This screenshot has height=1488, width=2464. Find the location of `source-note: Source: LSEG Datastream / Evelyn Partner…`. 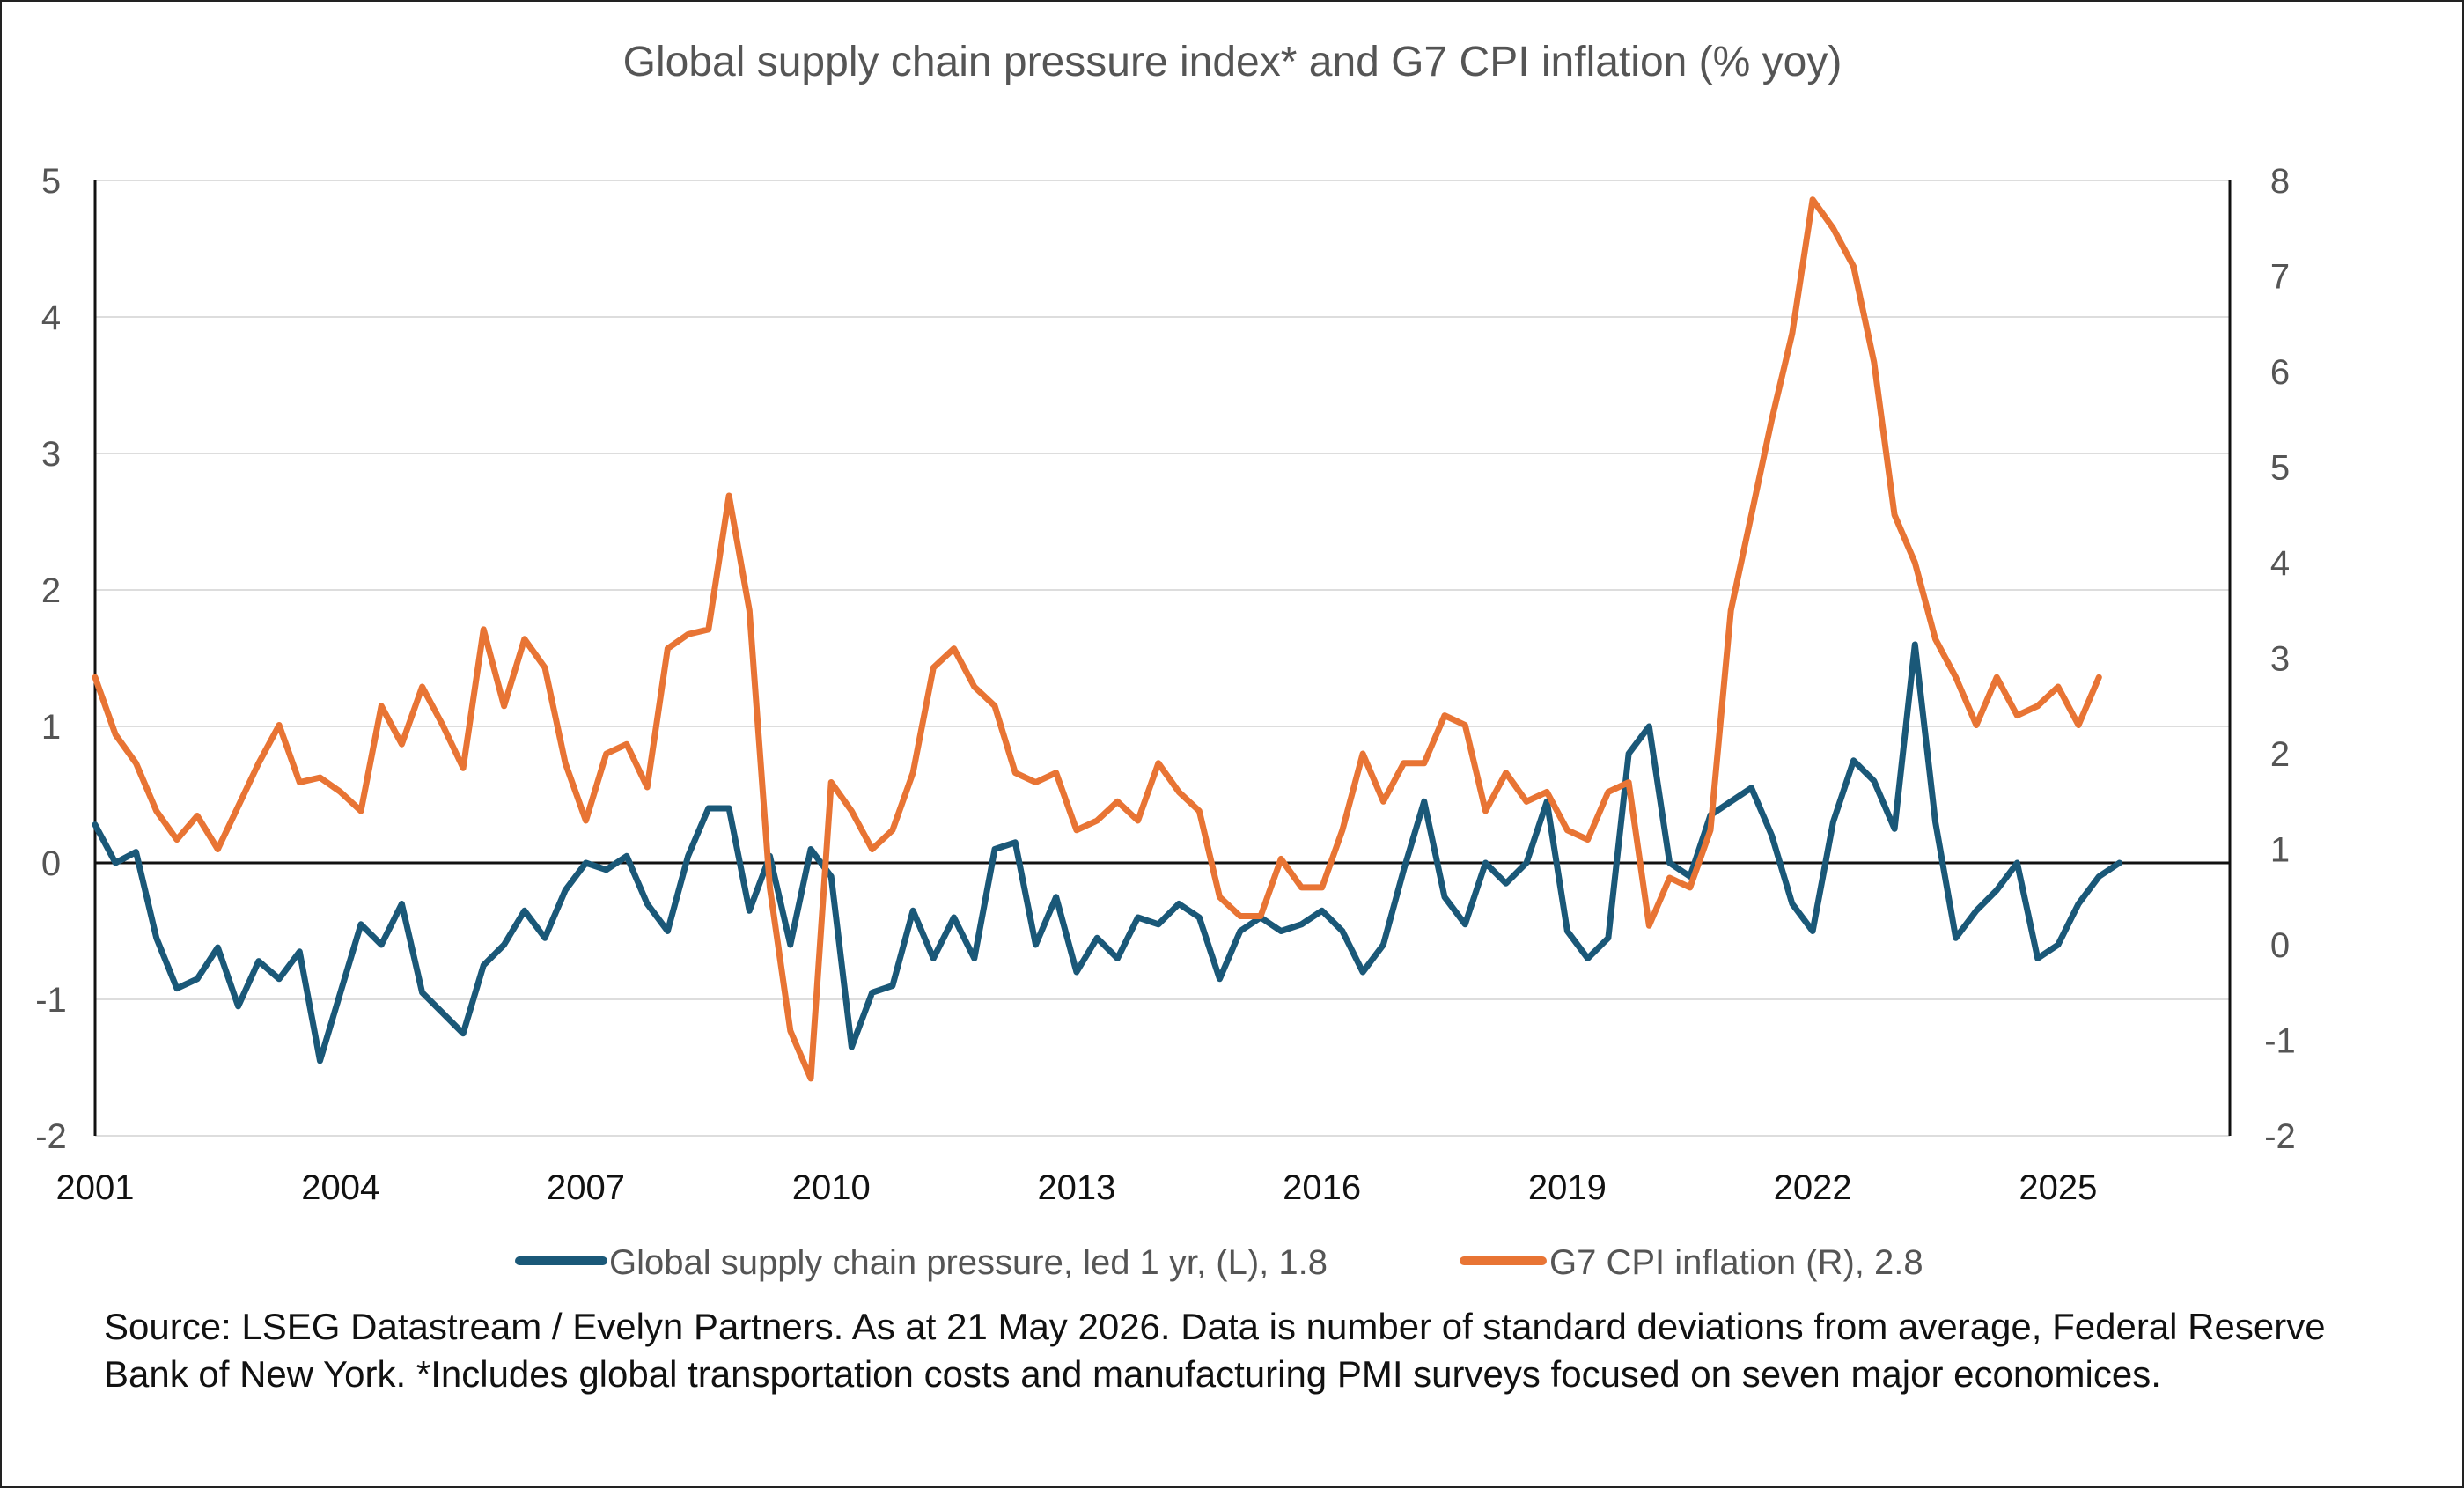

source-note: Source: LSEG Datastream / Evelyn Partner… is located at coordinates (1215, 1350).